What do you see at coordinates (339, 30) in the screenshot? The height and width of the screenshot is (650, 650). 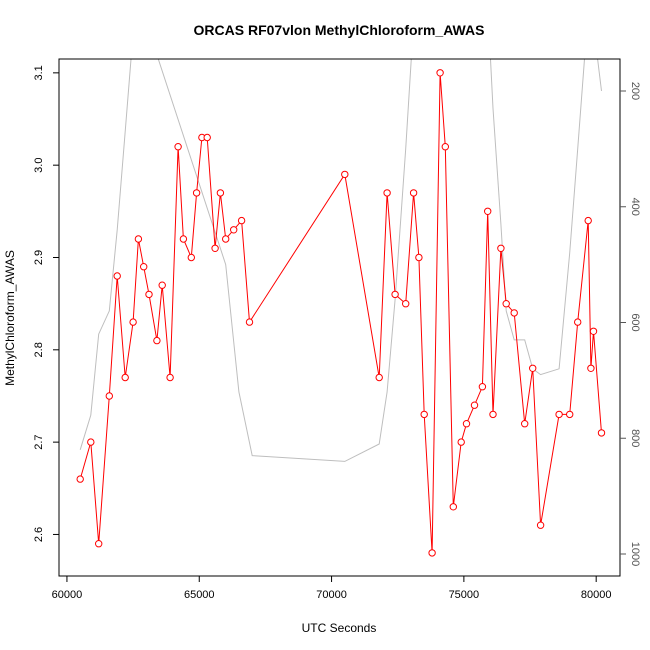 I see `chart-title: ORCAS RF07vlon MethylChloroform_AWAS` at bounding box center [339, 30].